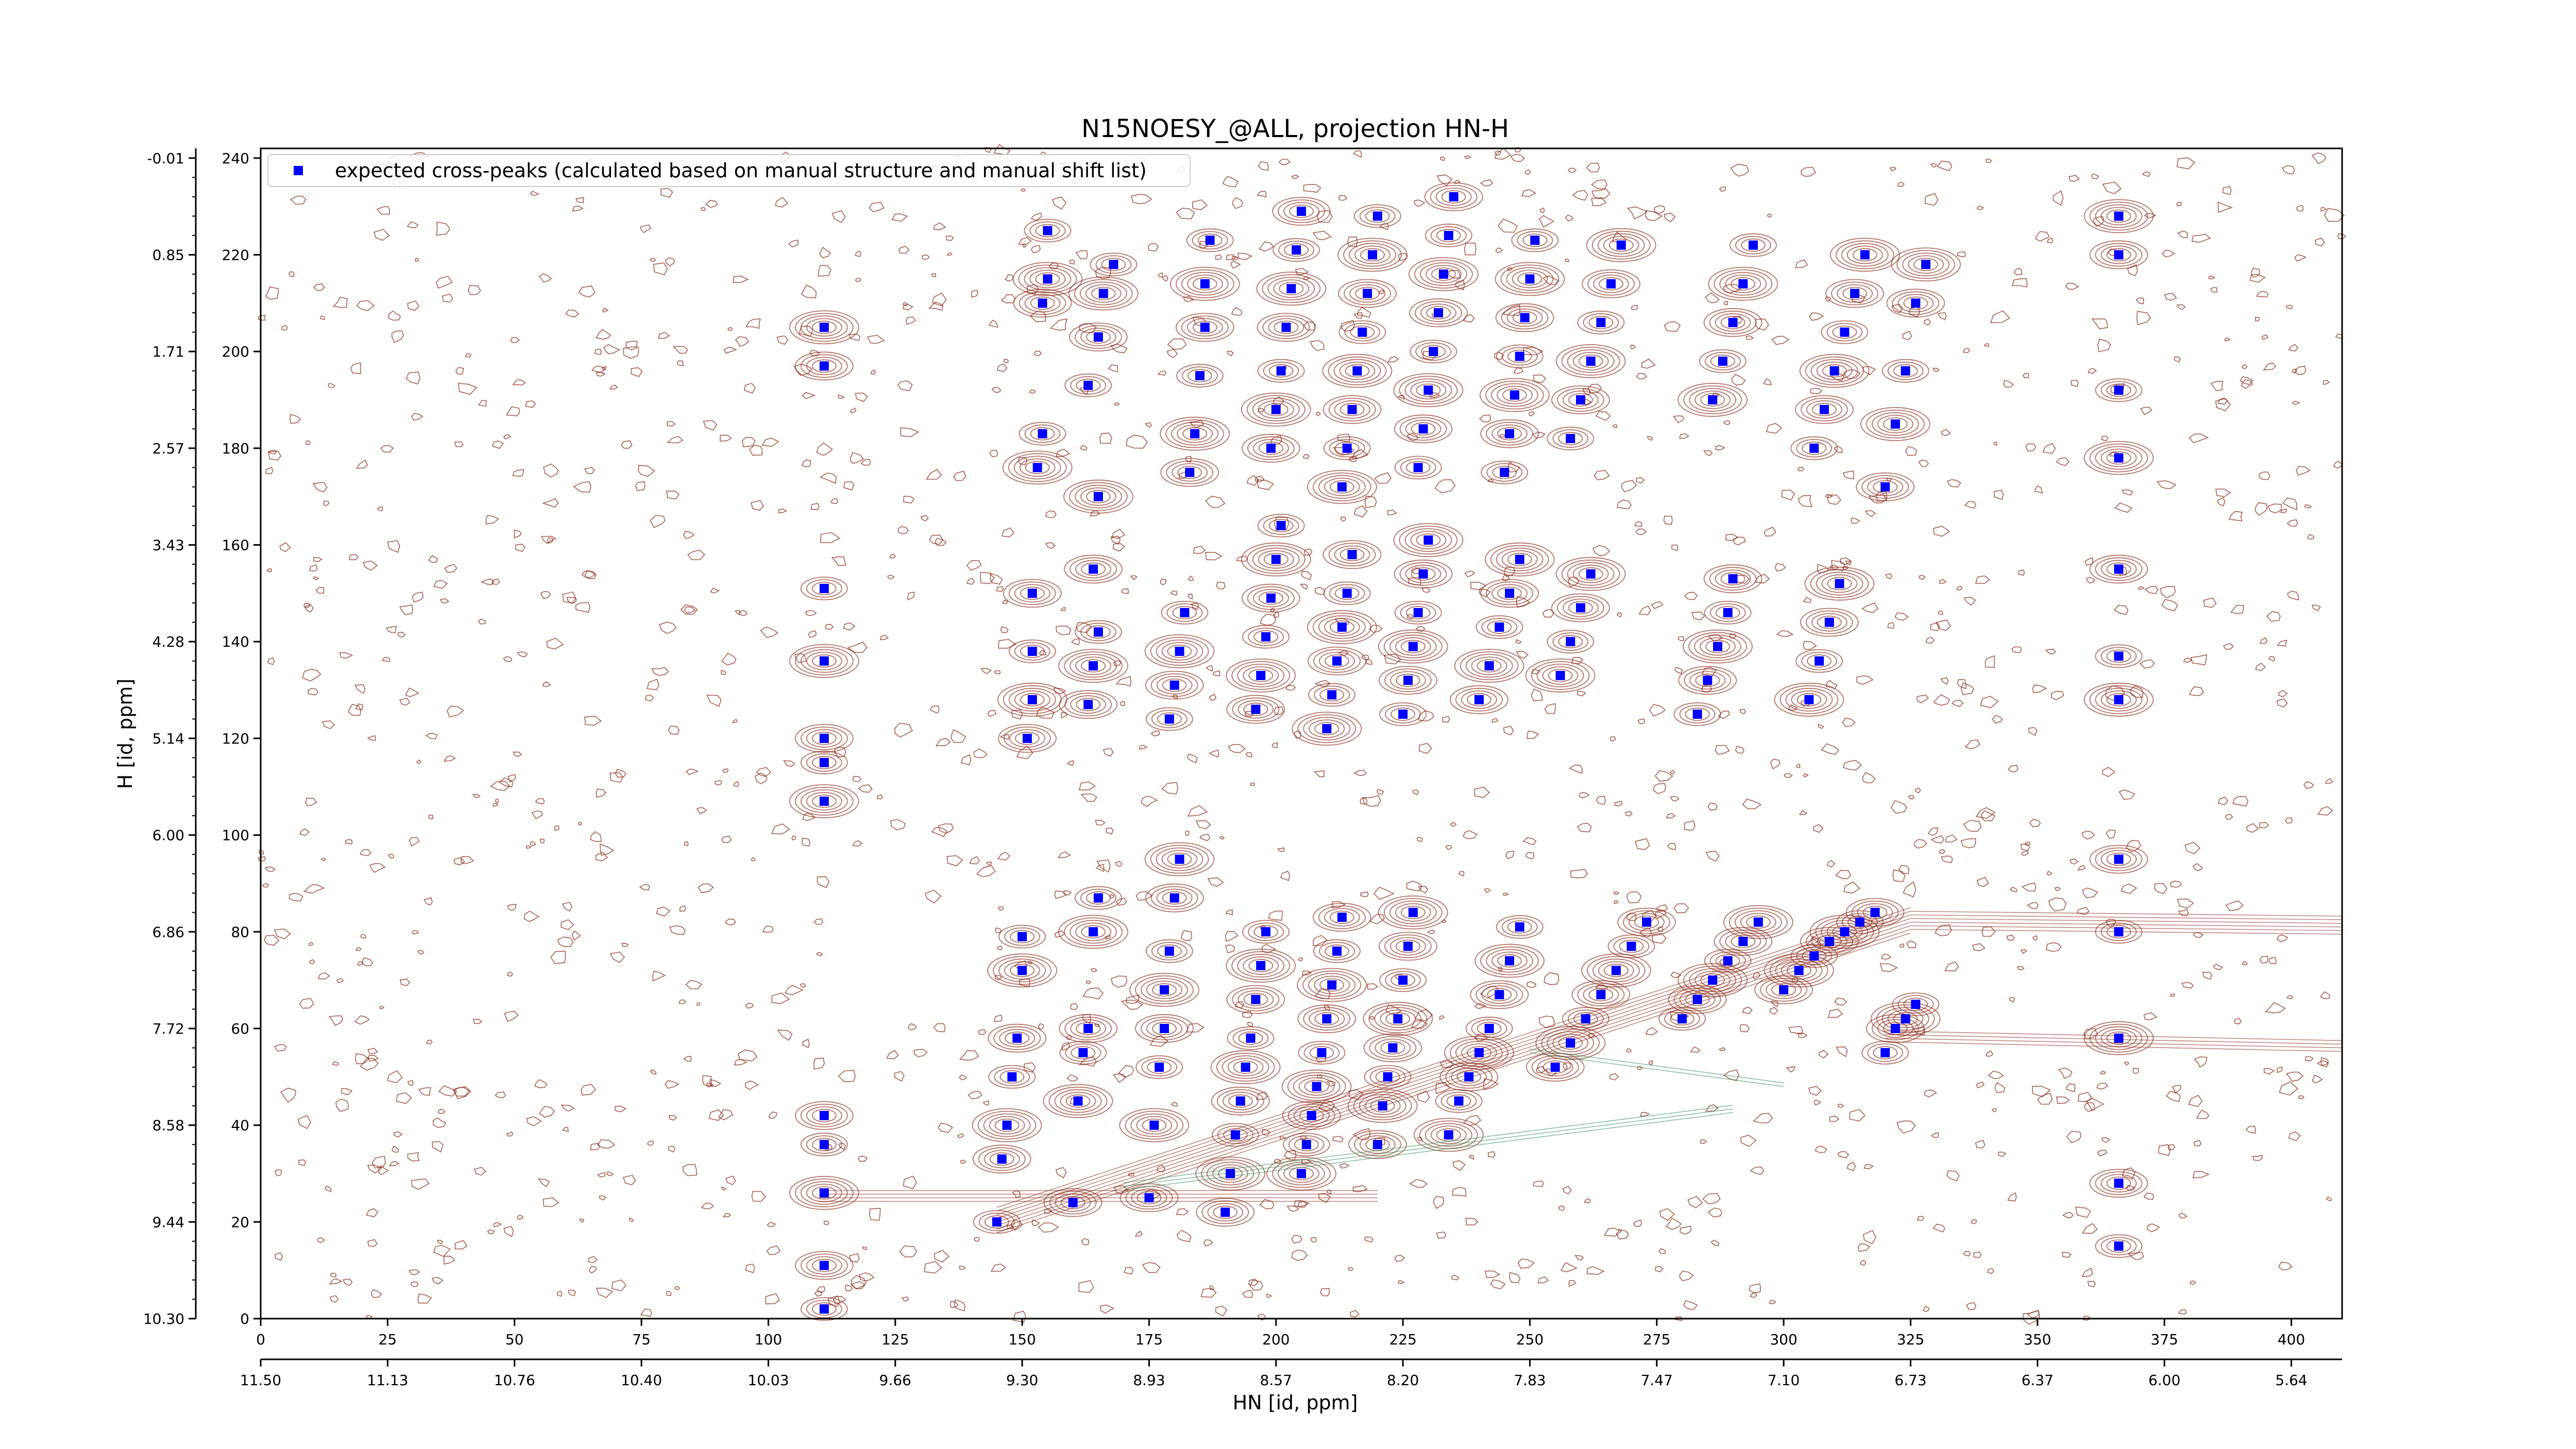 This screenshot has width=2576, height=1449. Describe the element at coordinates (240, 1028) in the screenshot. I see `y-tick-label-3: 60` at that location.